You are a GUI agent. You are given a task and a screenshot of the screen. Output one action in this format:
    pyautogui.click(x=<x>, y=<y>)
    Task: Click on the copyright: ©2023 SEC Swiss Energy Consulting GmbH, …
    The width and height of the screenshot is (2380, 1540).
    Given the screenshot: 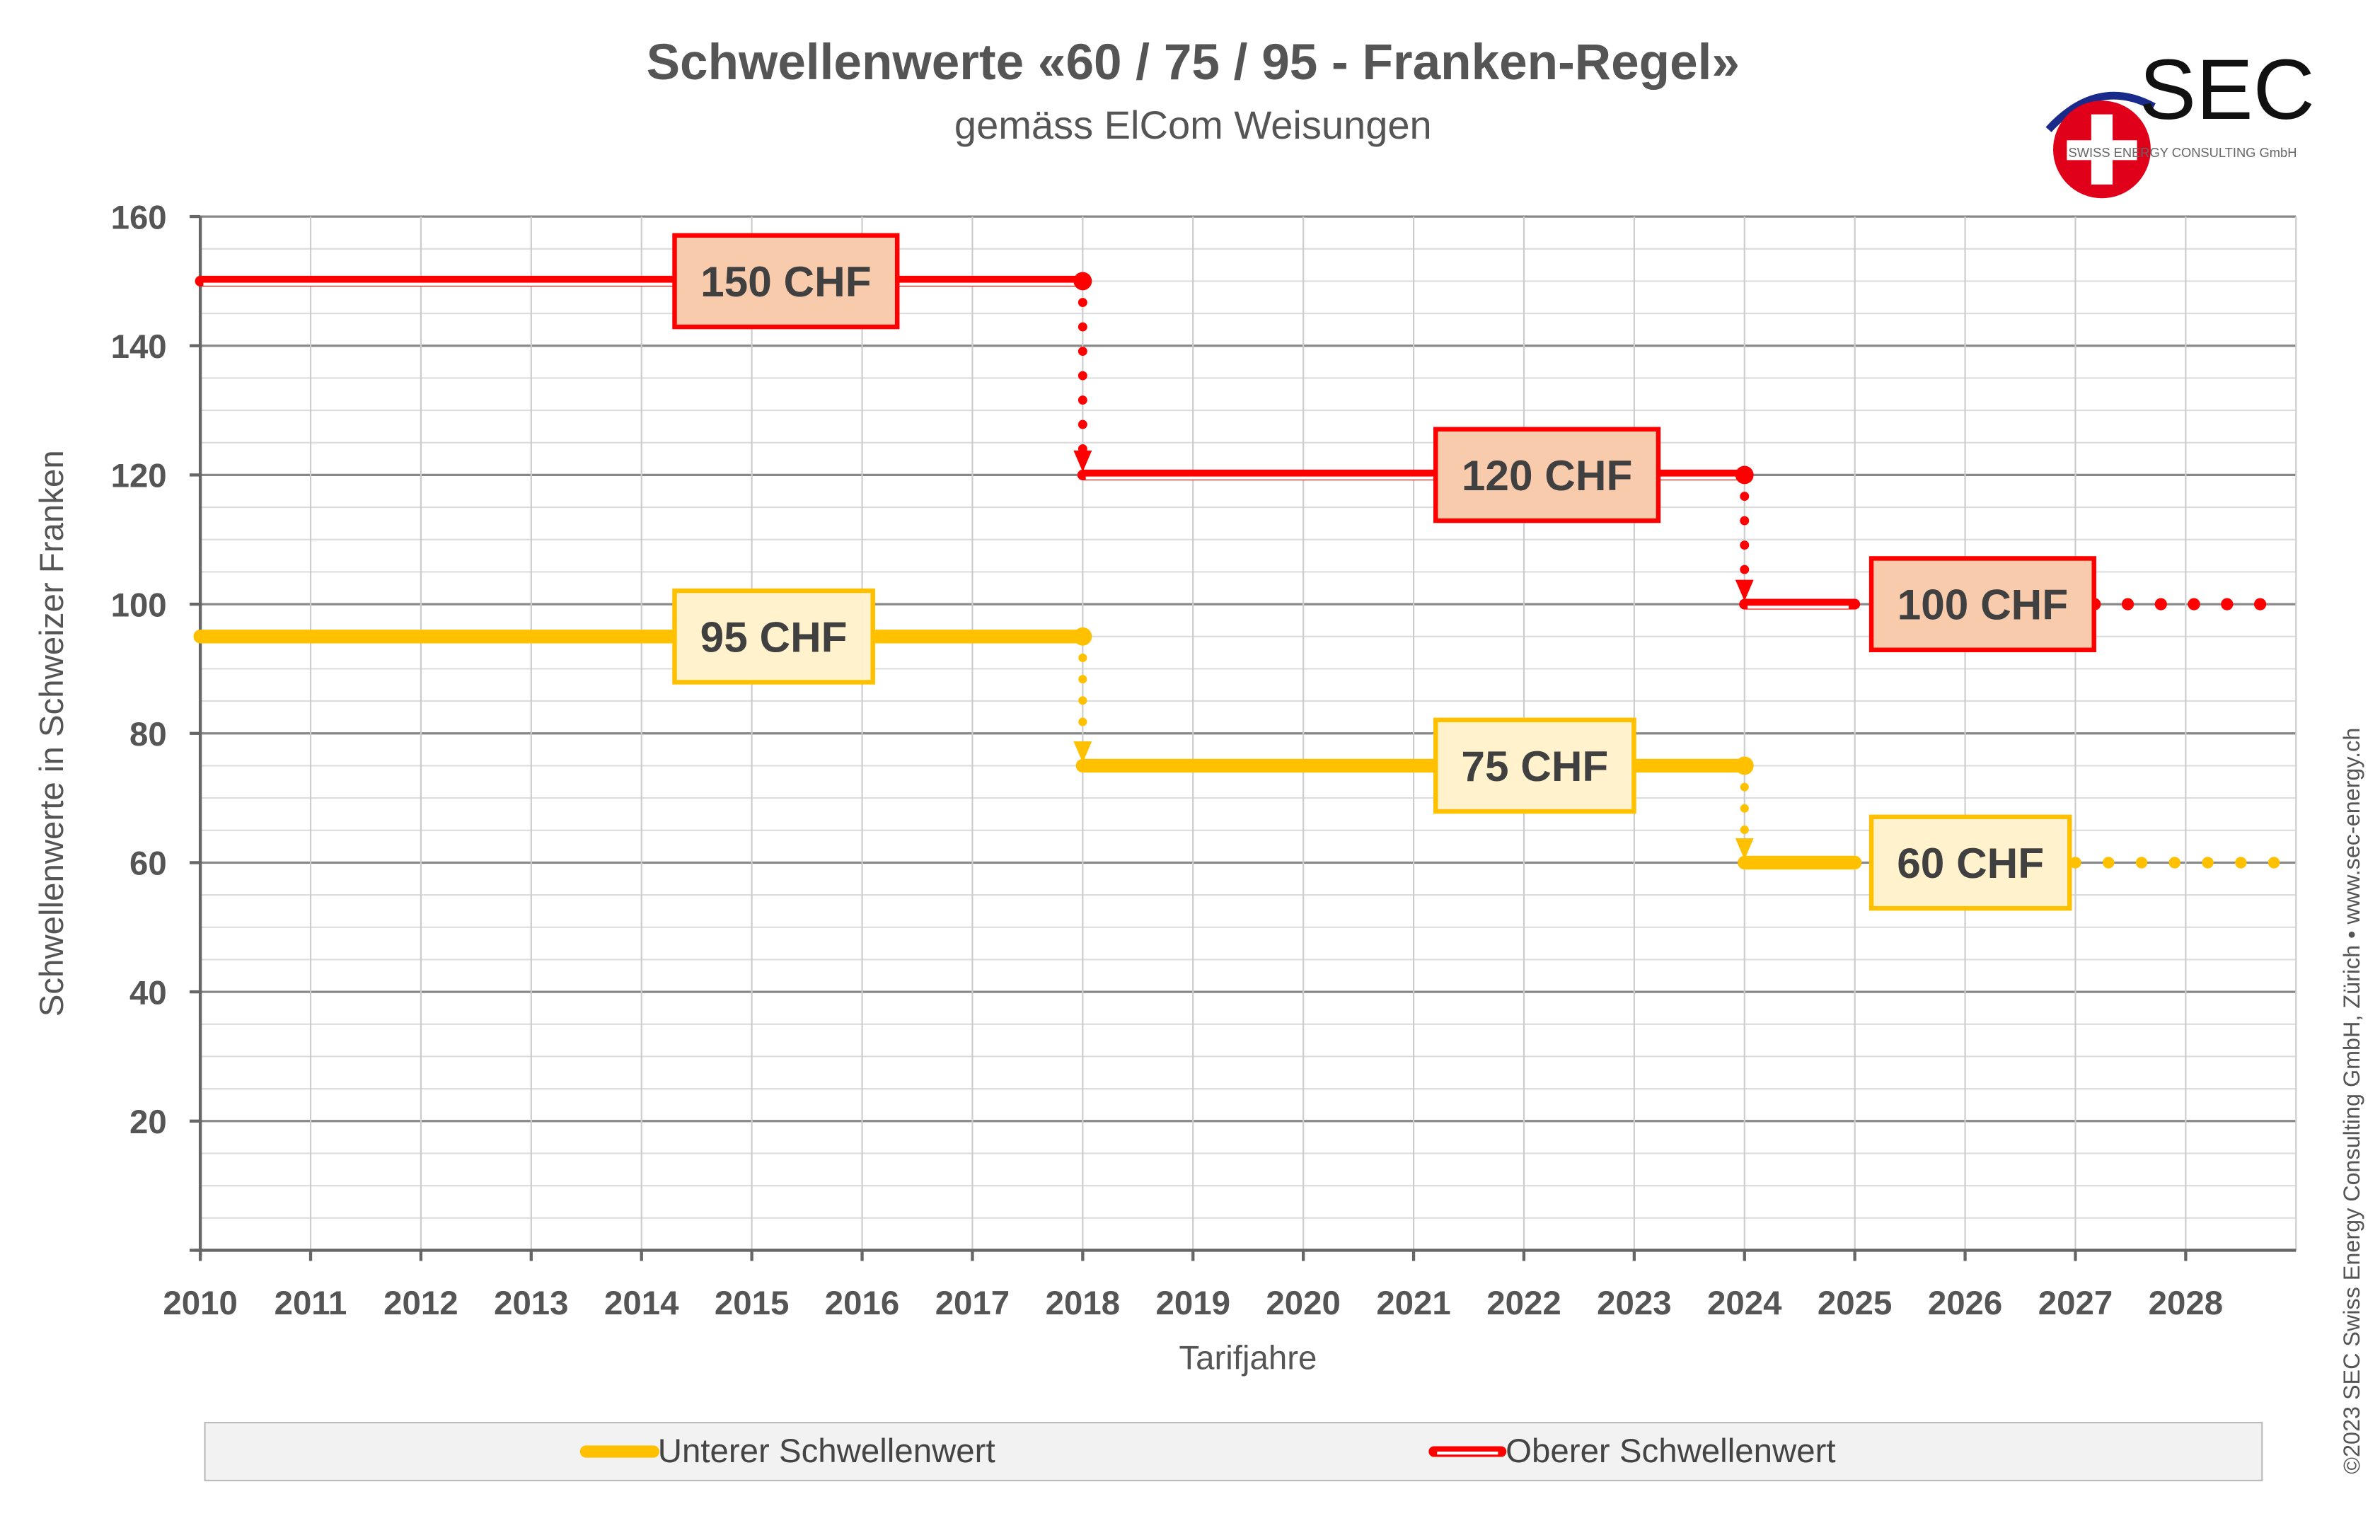 What is the action you would take?
    pyautogui.click(x=2351, y=1101)
    